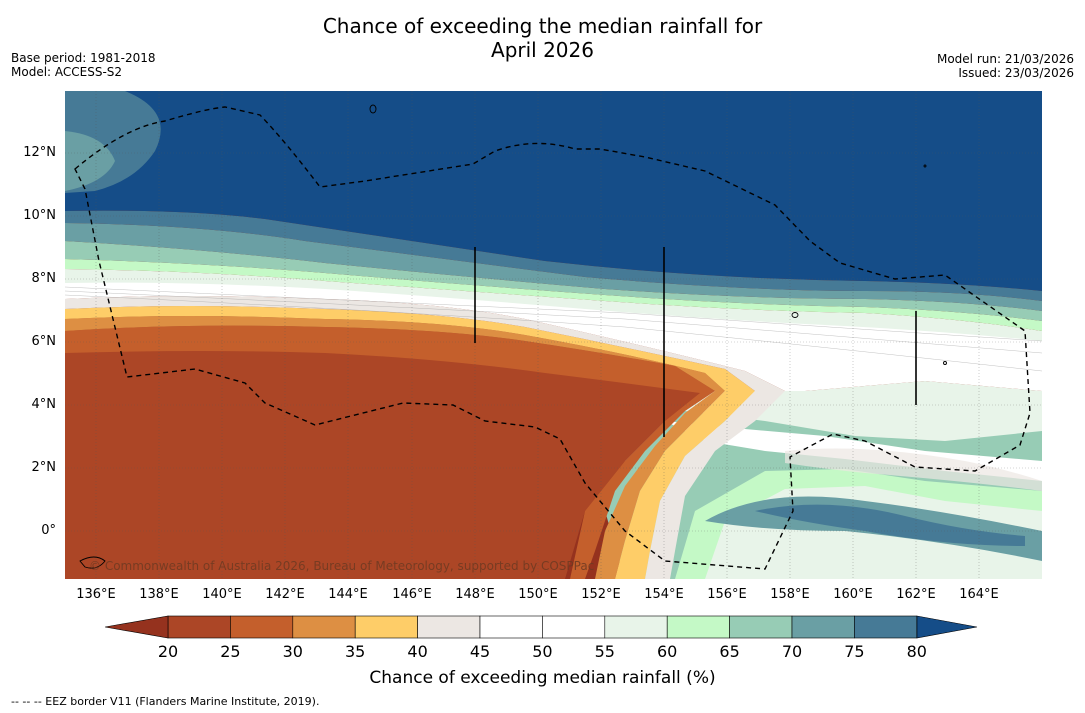 The width and height of the screenshot is (1085, 713). Describe the element at coordinates (285, 594) in the screenshot. I see `lon-label-142e: 142°E` at that location.